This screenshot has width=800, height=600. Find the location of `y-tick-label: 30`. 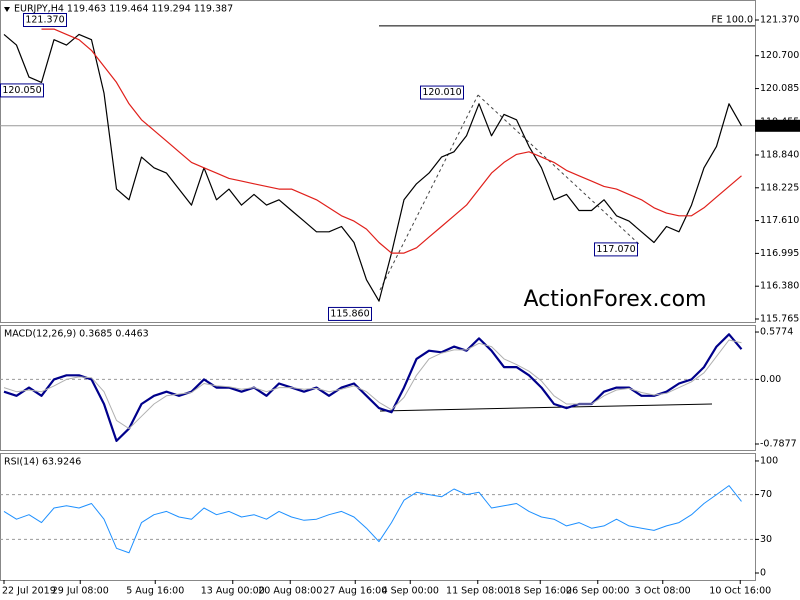

y-tick-label: 30 is located at coordinates (766, 539).